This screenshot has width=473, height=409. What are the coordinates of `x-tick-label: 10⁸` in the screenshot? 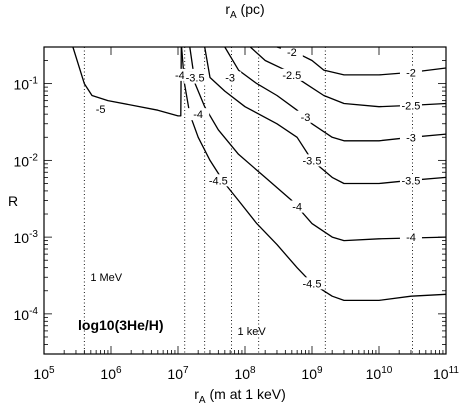 It's located at (245, 373).